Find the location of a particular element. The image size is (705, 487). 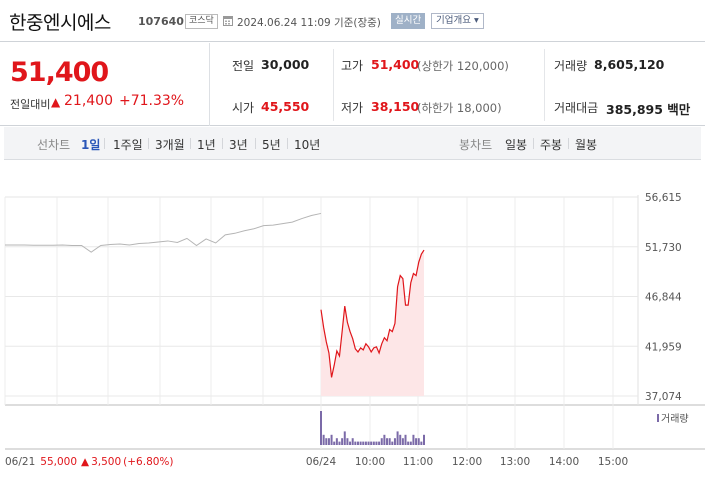

x-tick-label: 12:00 is located at coordinates (467, 462).